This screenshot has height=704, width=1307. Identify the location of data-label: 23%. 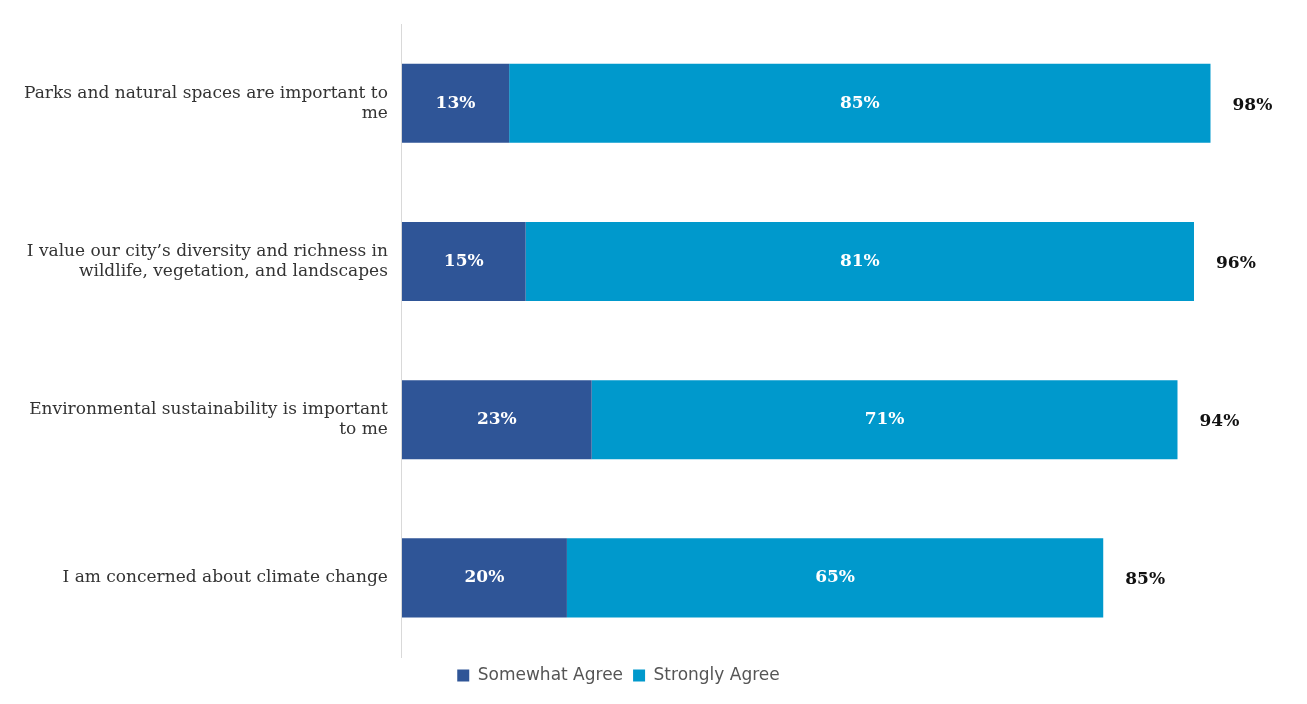
(496, 418).